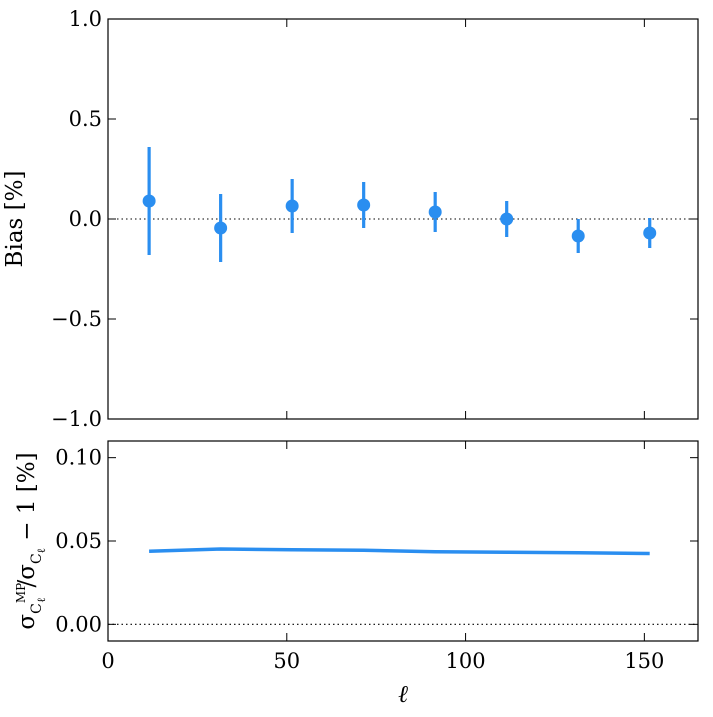  What do you see at coordinates (76, 419) in the screenshot?
I see `top-ytick-label: −1.0` at bounding box center [76, 419].